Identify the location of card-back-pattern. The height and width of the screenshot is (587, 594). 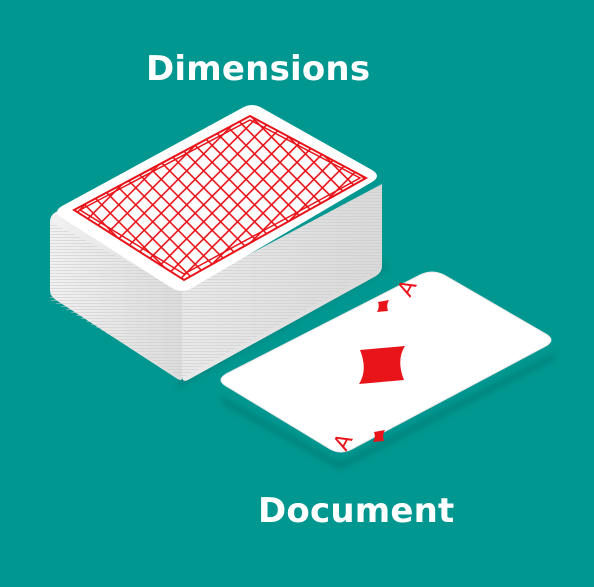
(220, 198).